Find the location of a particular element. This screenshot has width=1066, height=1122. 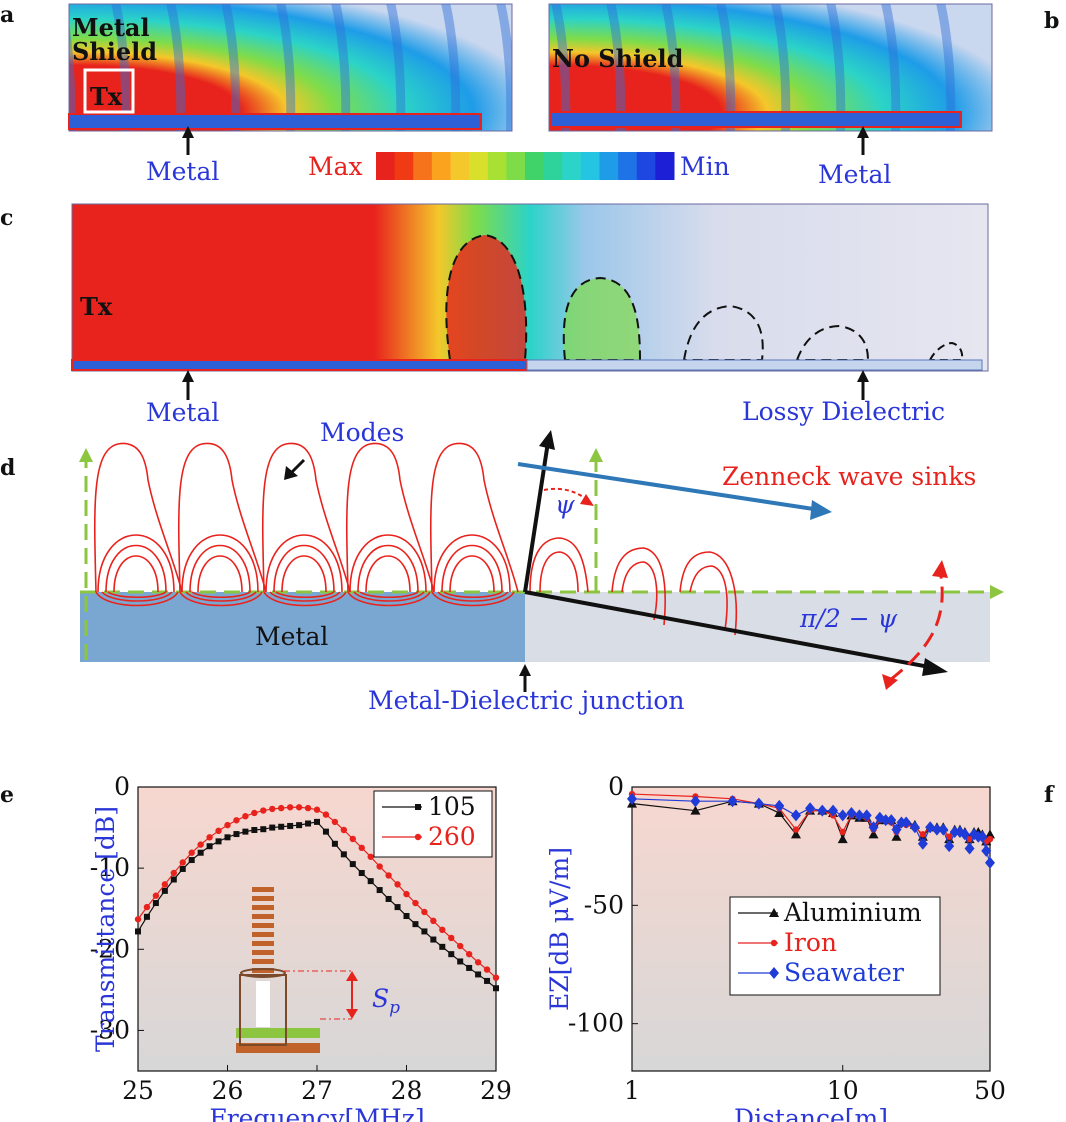

refracted-arrow is located at coordinates (730, 630).